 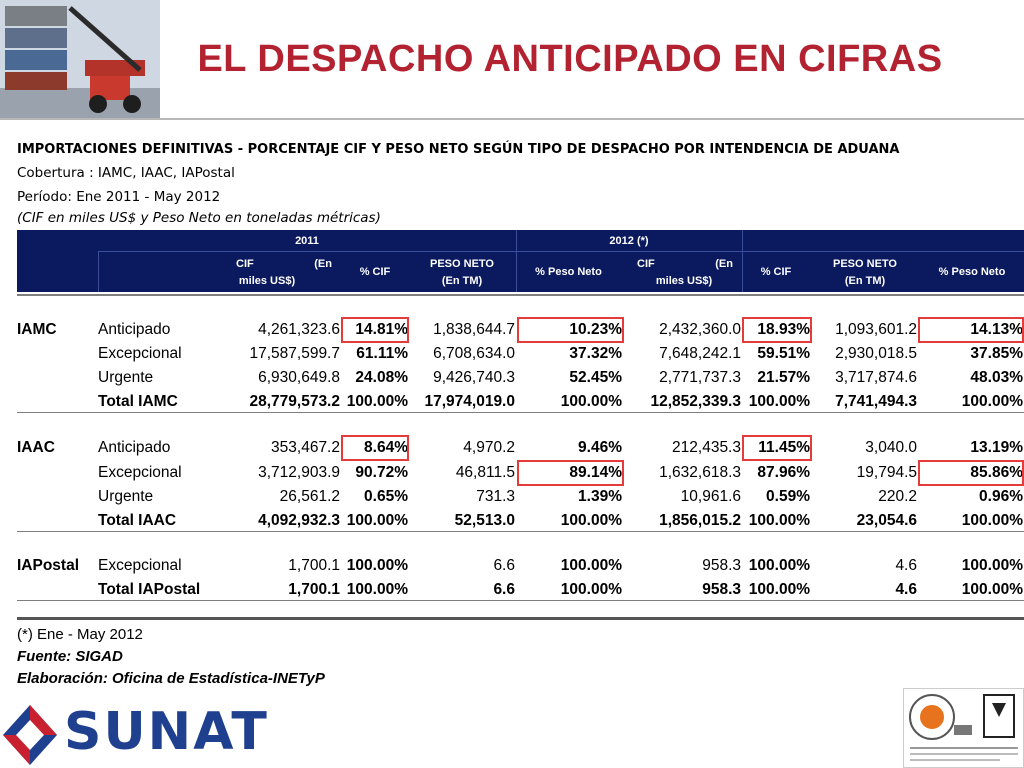 What do you see at coordinates (381, 377) in the screenshot?
I see `pct-cif-2011-cell: 24.08%` at bounding box center [381, 377].